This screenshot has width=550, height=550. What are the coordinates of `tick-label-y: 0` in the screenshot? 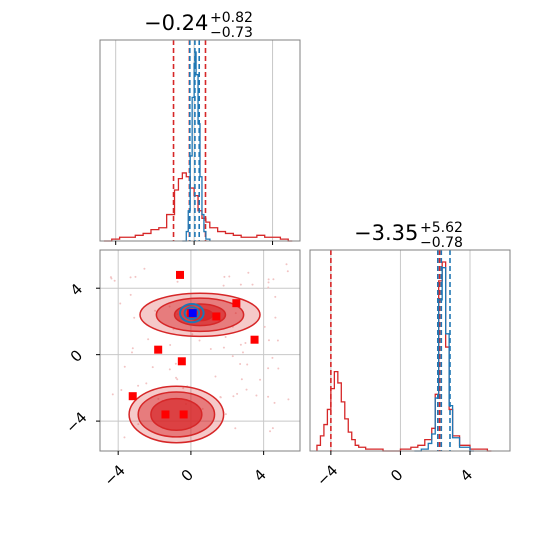 It's located at (76, 355).